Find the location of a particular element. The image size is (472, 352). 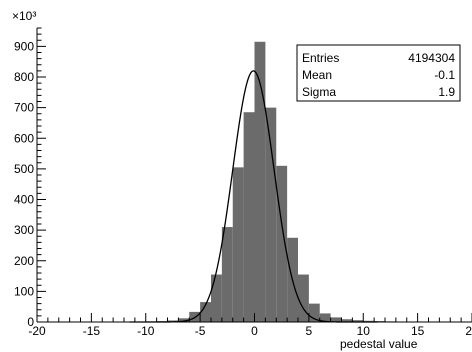

y-tick-label: 300 is located at coordinates (24, 230).